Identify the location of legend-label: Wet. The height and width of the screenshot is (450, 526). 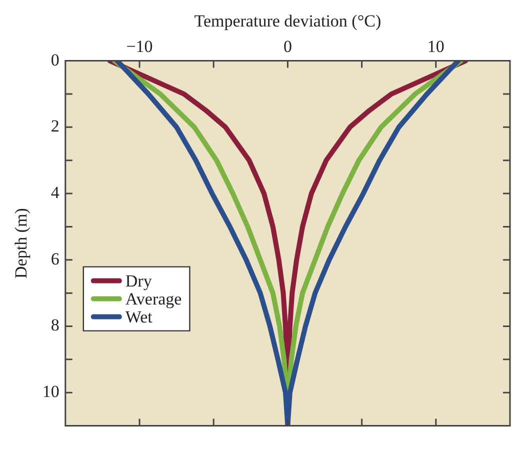
(139, 316).